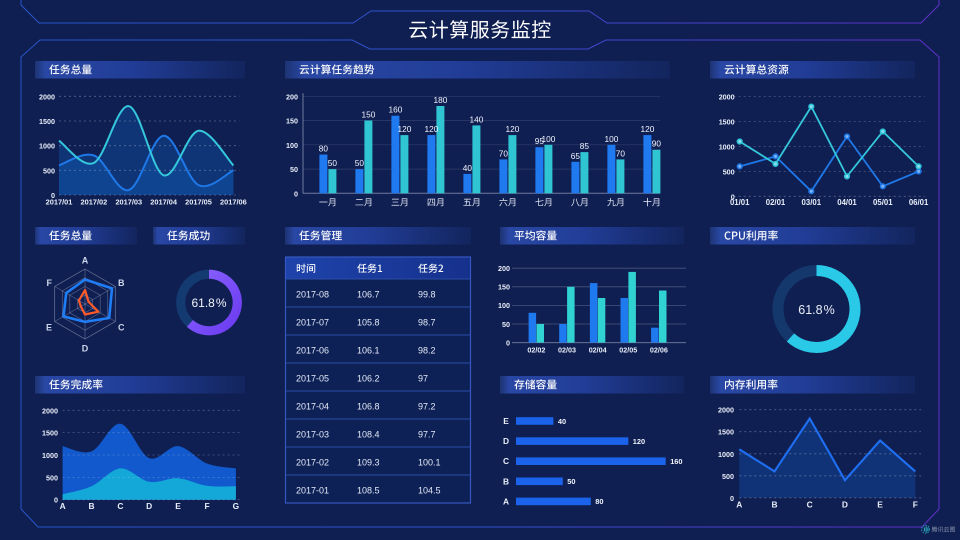  I want to click on svg-text: 02/05, so click(628, 350).